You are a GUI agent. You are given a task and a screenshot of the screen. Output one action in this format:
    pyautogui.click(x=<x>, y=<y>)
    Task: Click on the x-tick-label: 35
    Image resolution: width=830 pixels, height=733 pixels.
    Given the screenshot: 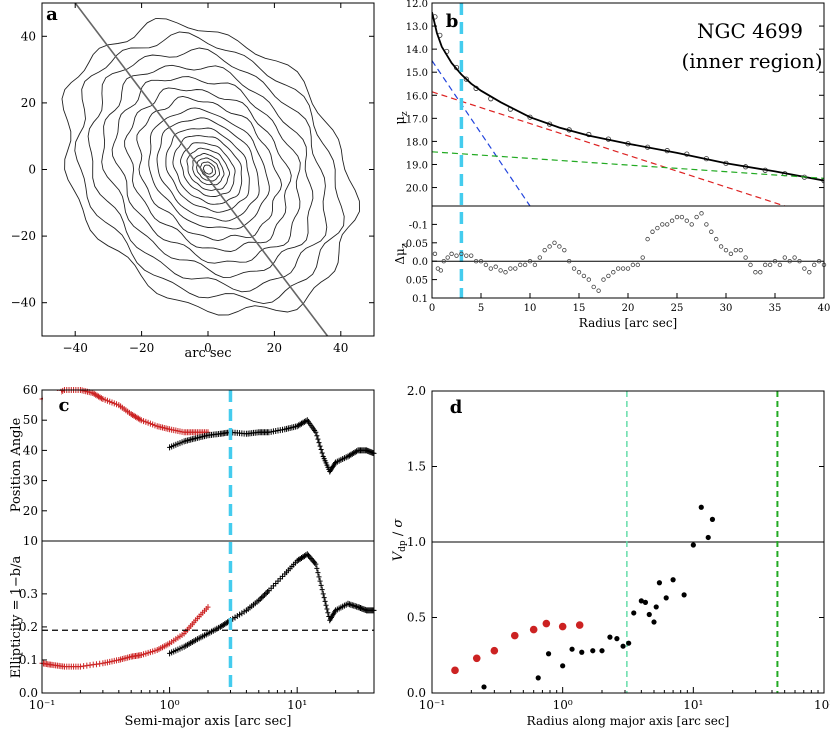 What is the action you would take?
    pyautogui.click(x=775, y=308)
    